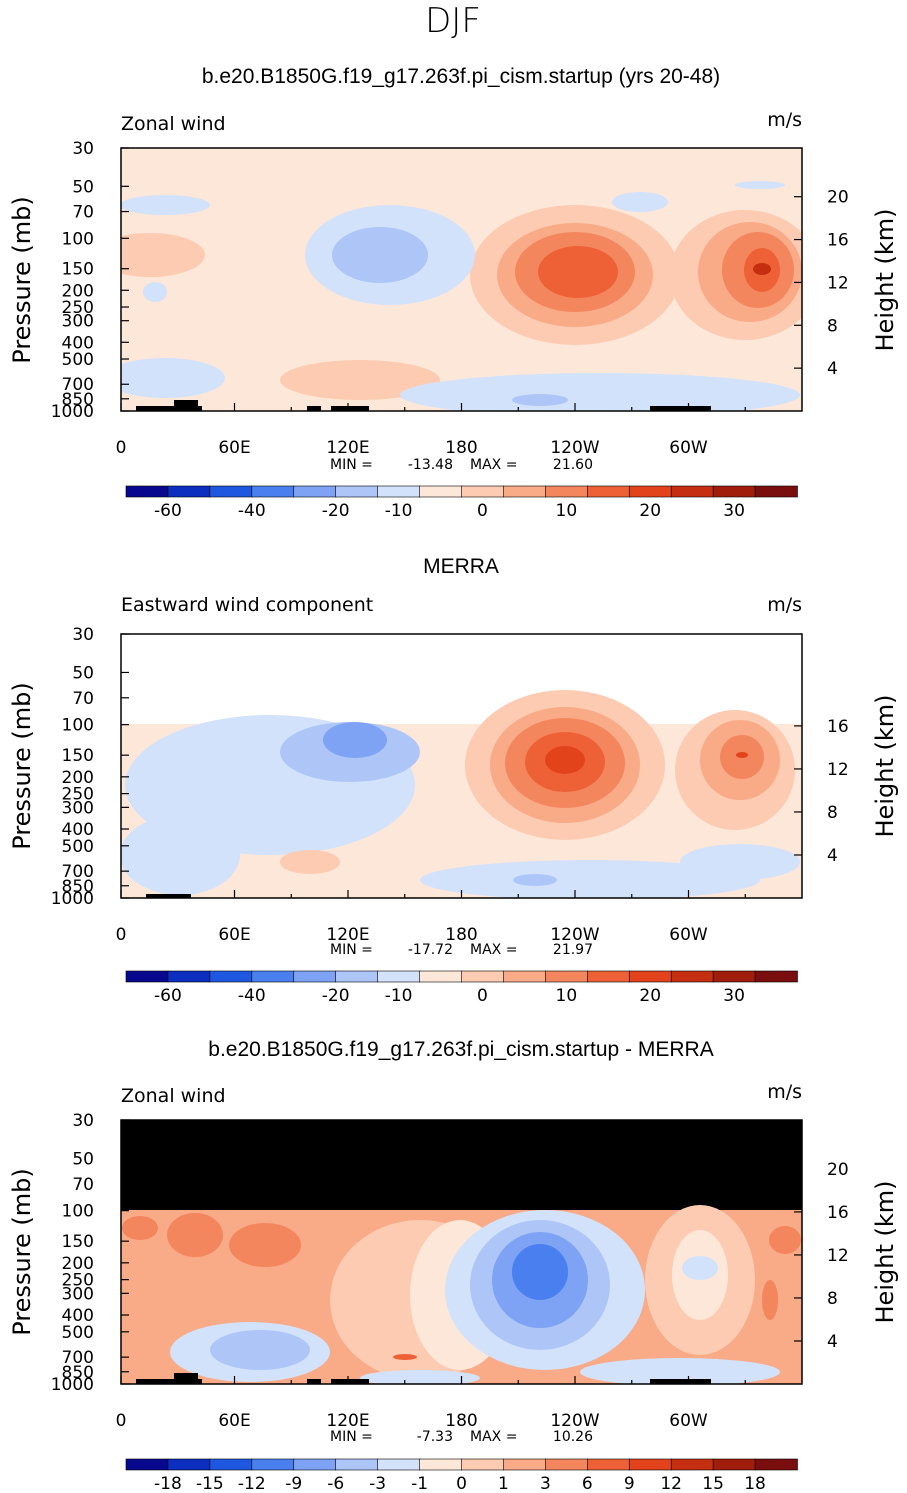 The height and width of the screenshot is (1493, 907). Describe the element at coordinates (838, 241) in the screenshot. I see `y2-tick-label: 16` at that location.